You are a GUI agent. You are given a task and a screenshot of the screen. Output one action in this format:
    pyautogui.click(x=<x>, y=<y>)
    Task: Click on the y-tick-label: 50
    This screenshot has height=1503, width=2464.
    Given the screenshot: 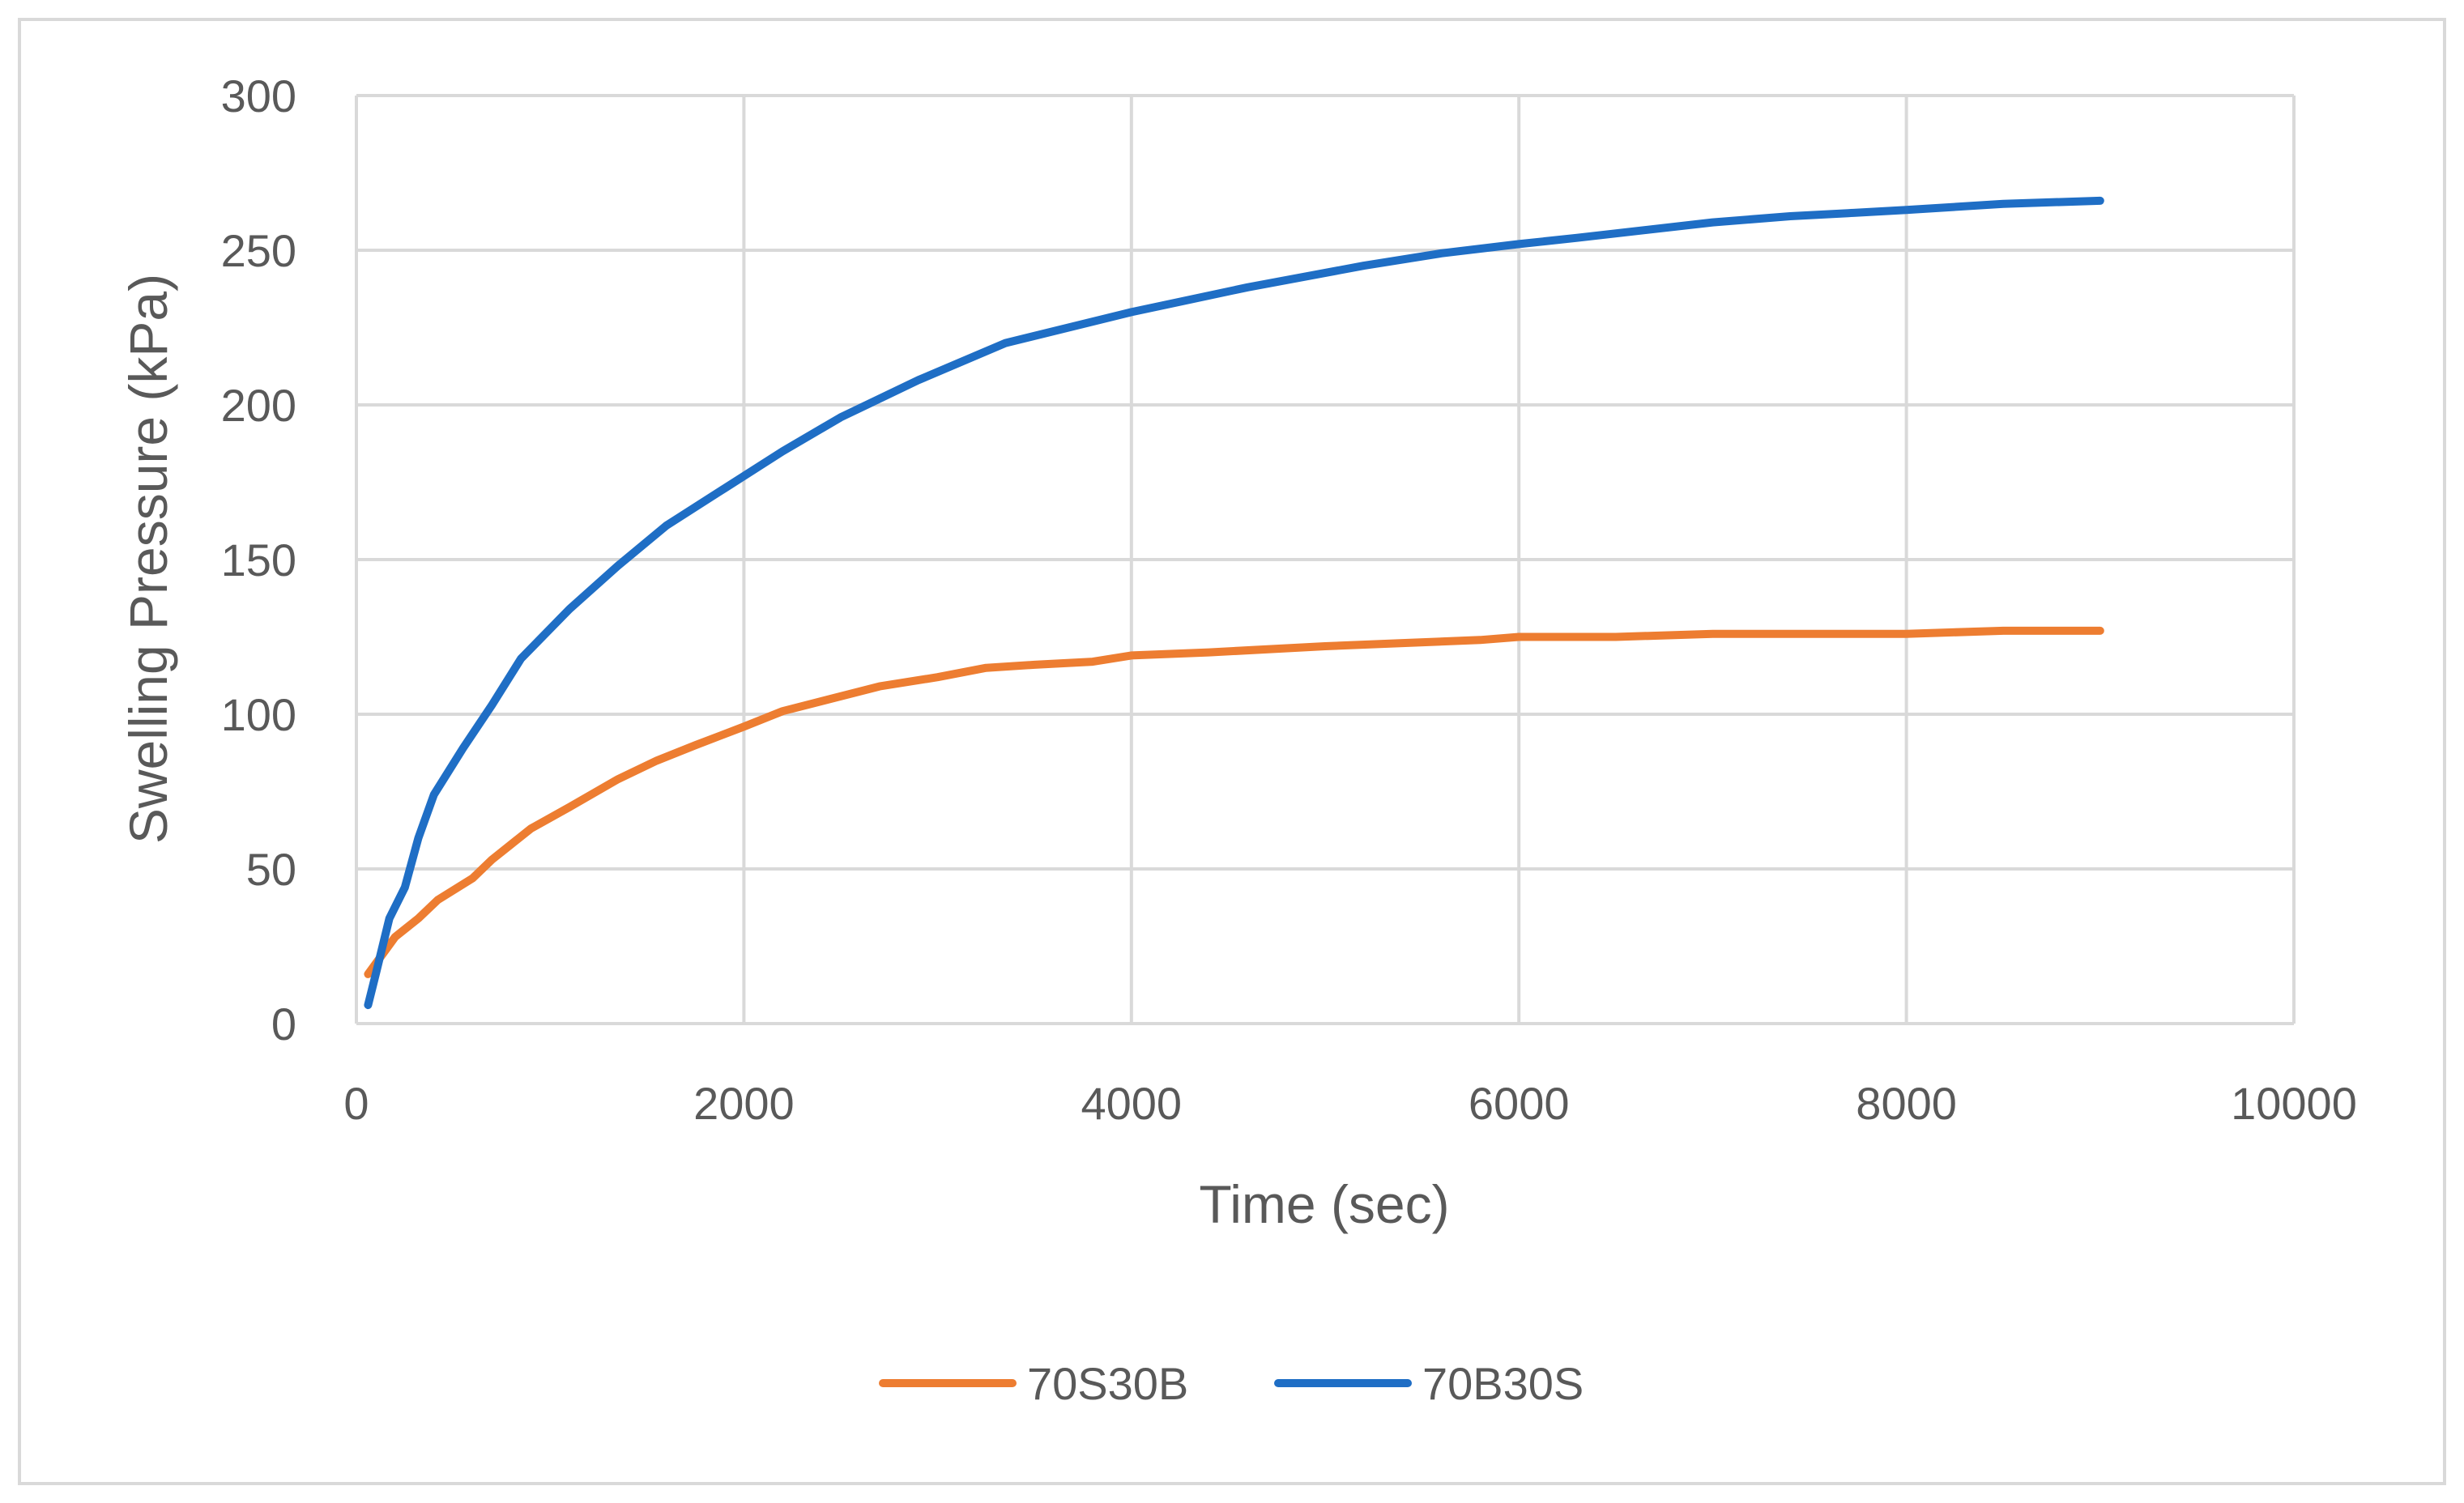 What is the action you would take?
    pyautogui.click(x=271, y=870)
    